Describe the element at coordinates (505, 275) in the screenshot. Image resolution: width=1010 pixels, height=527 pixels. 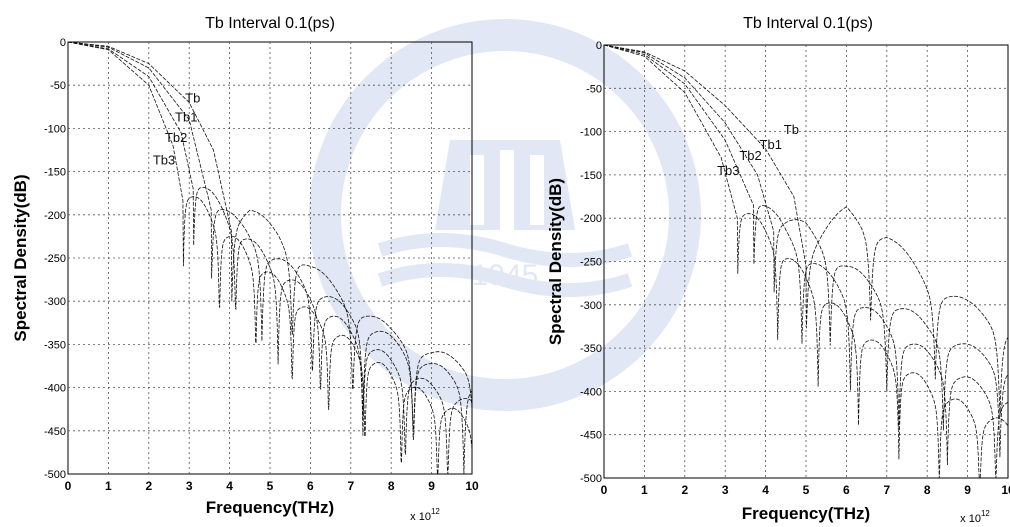
I see `watermark-year: 1945` at that location.